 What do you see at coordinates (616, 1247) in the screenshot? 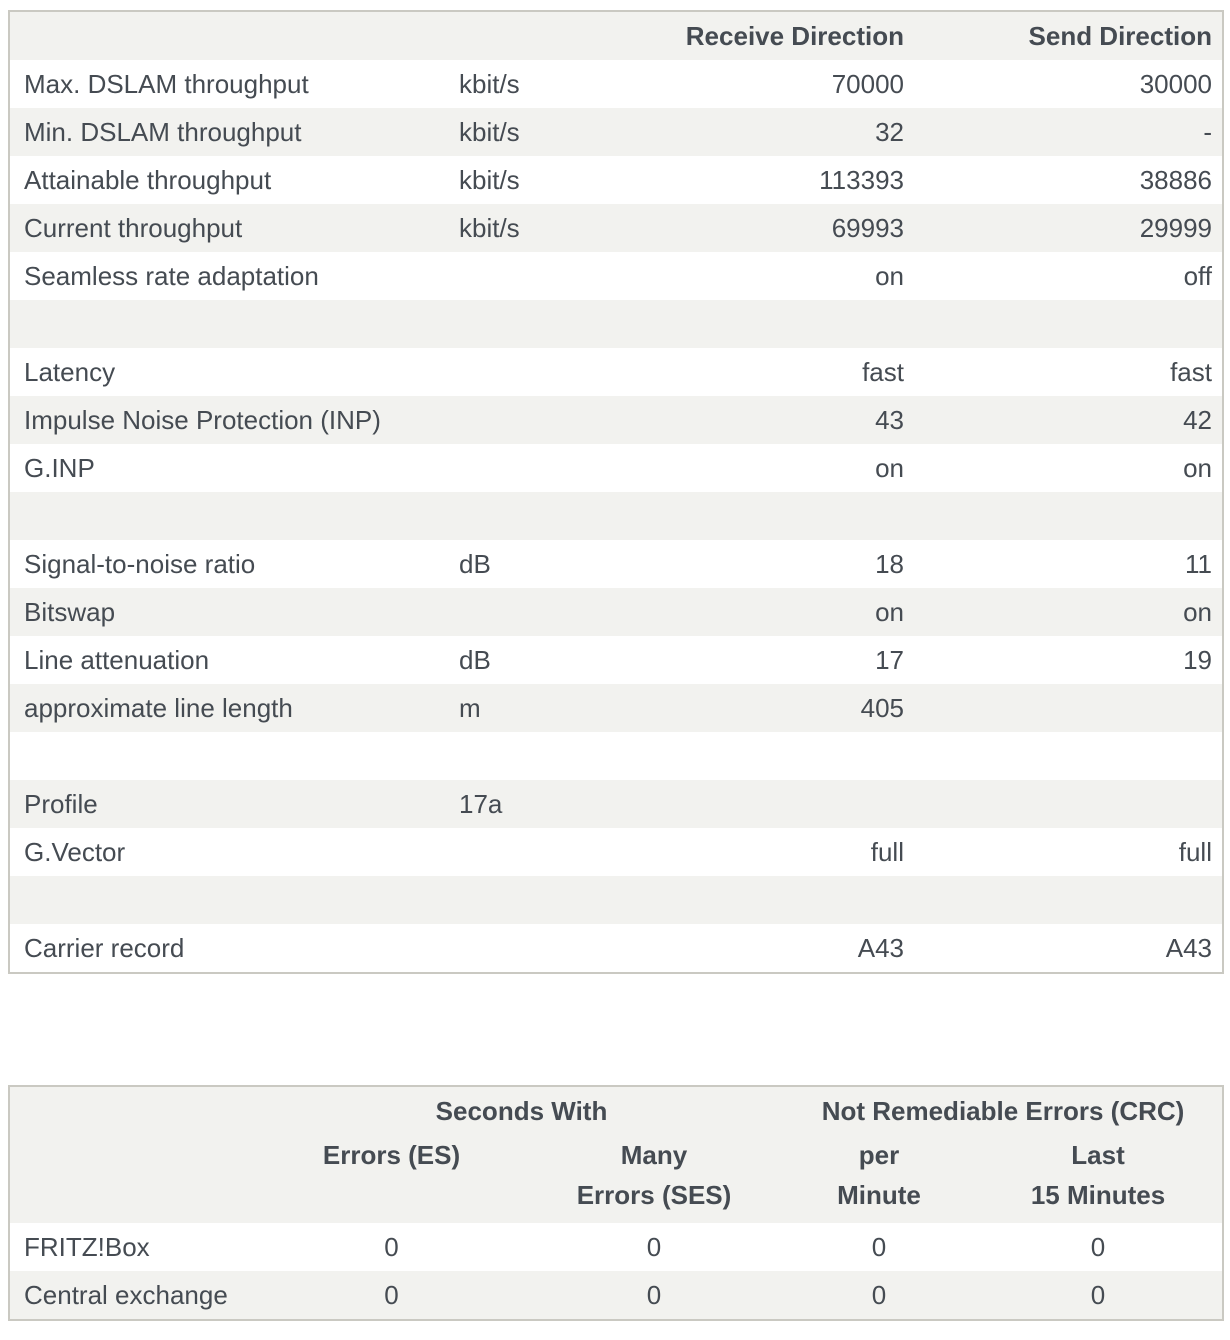
I see `table-row: FRITZ!Box 0 0 0 0` at bounding box center [616, 1247].